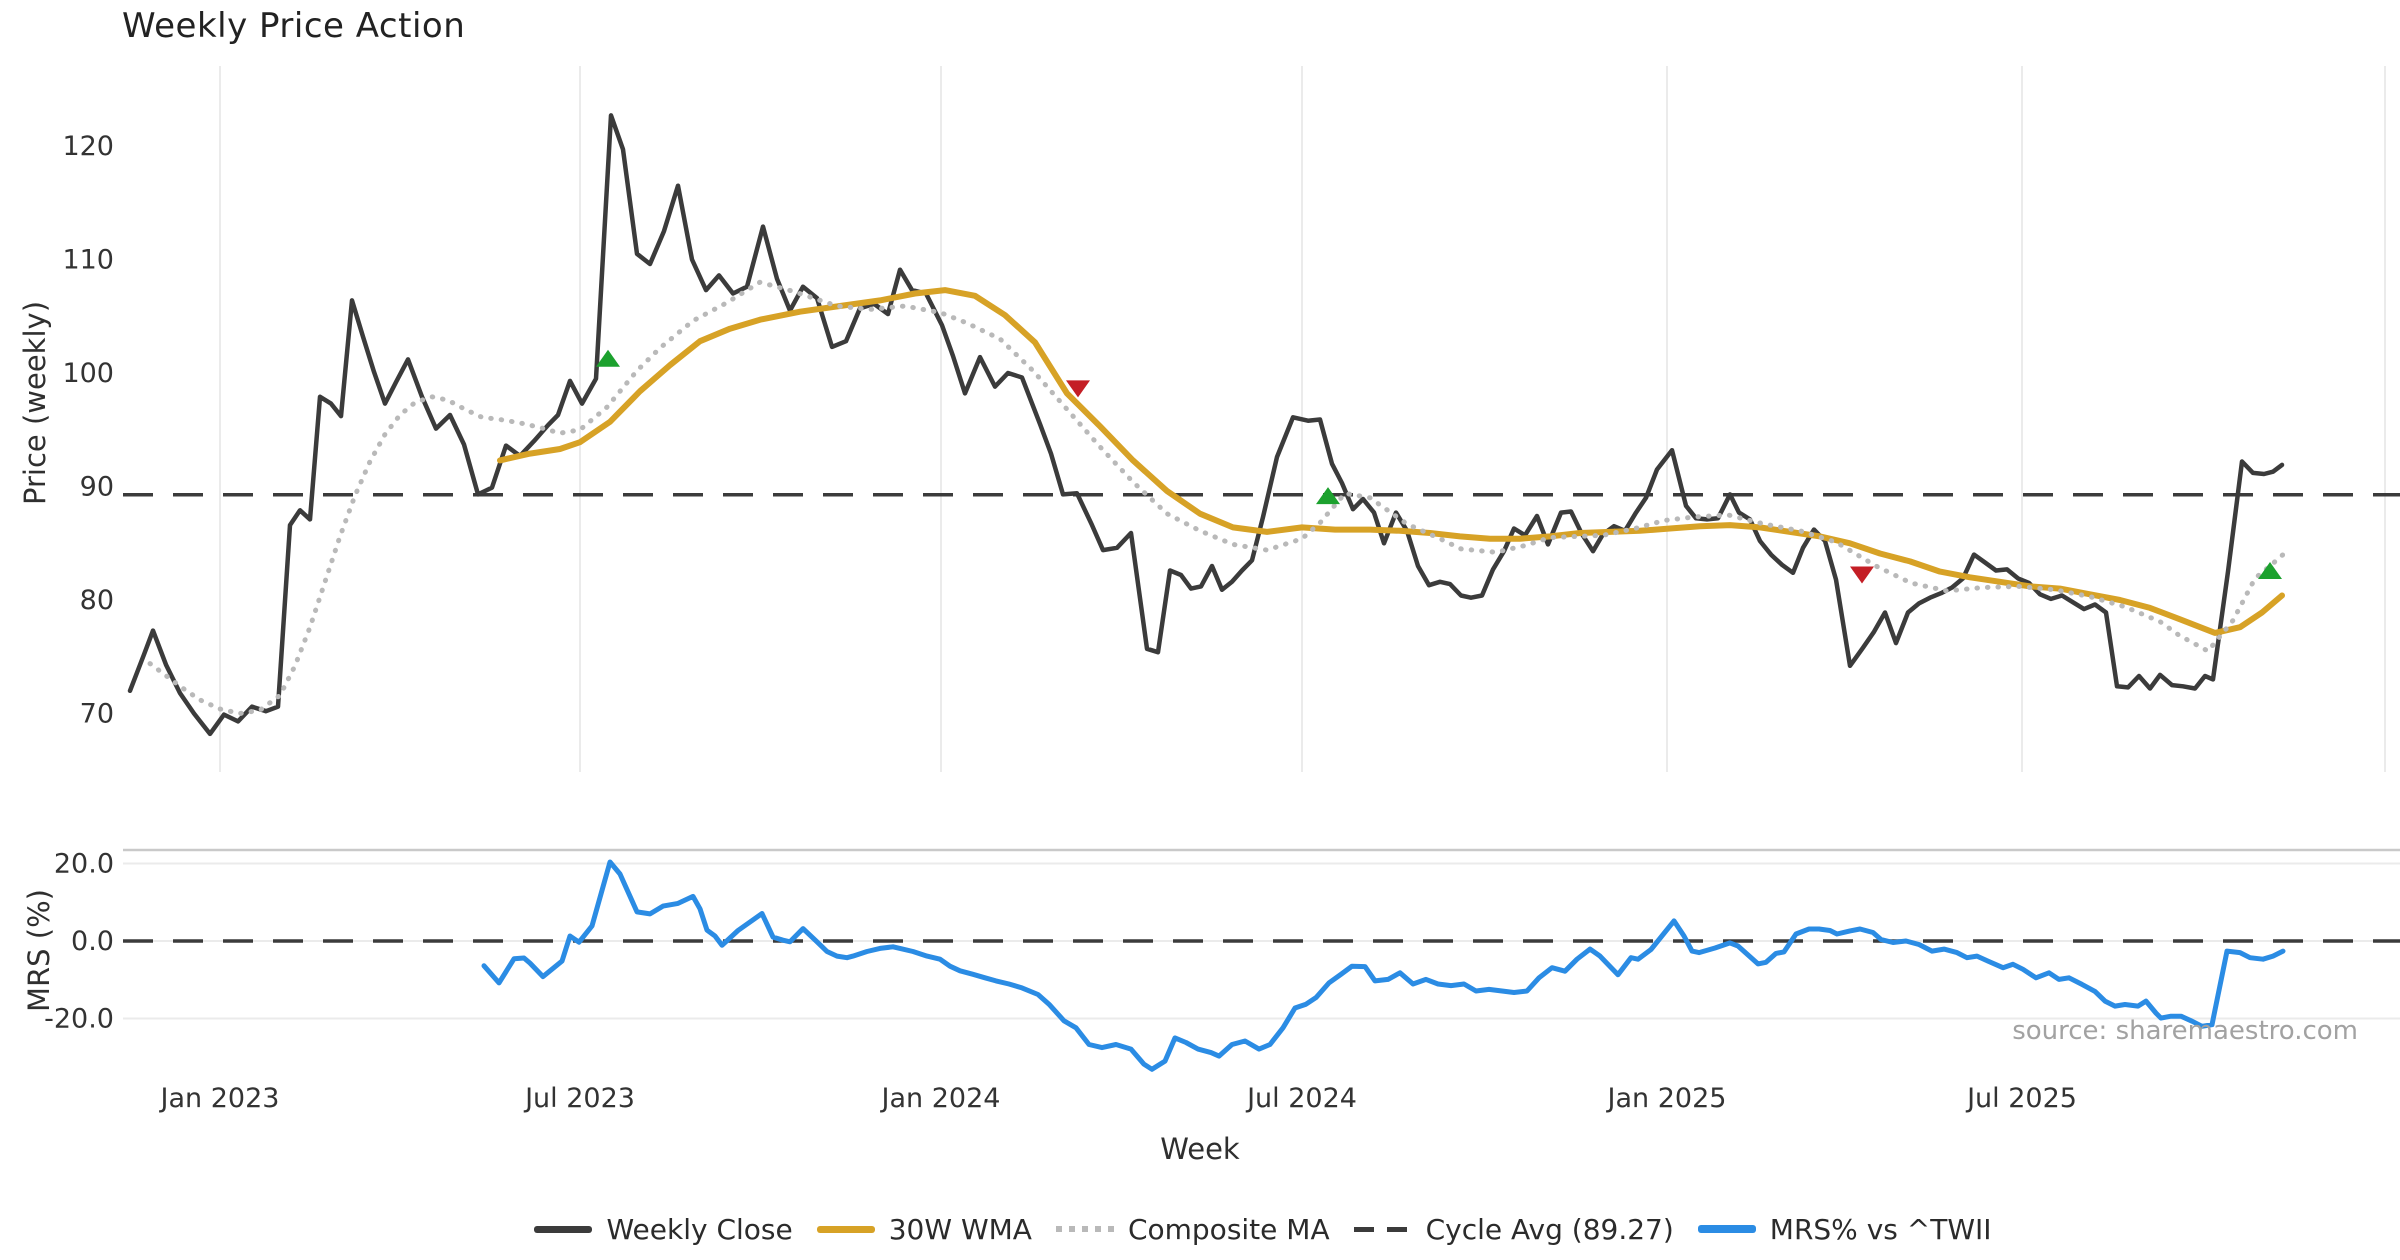  What do you see at coordinates (39, 950) in the screenshot?
I see `mrs-axis-title: MRS (%)` at bounding box center [39, 950].